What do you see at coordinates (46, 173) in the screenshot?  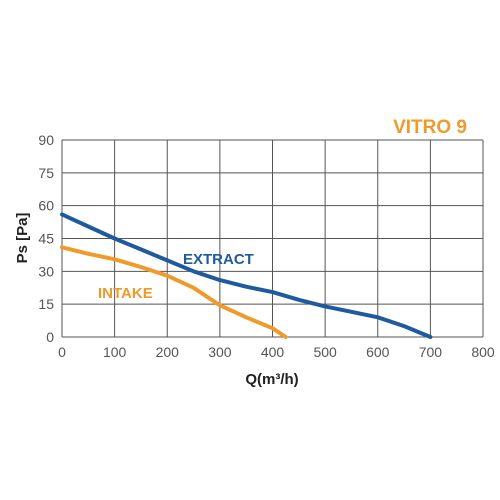 I see `y-tick-label: 75` at bounding box center [46, 173].